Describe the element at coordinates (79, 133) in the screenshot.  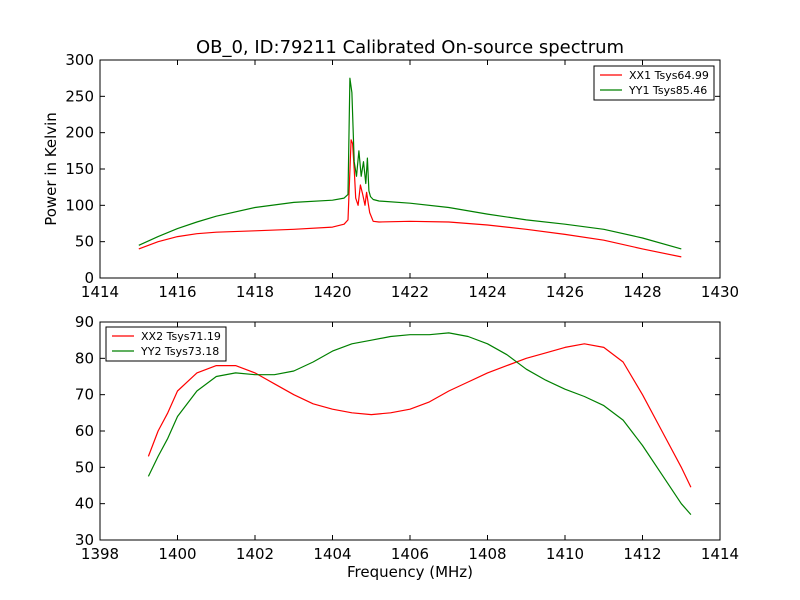
I see `y-tick-label: 200` at that location.